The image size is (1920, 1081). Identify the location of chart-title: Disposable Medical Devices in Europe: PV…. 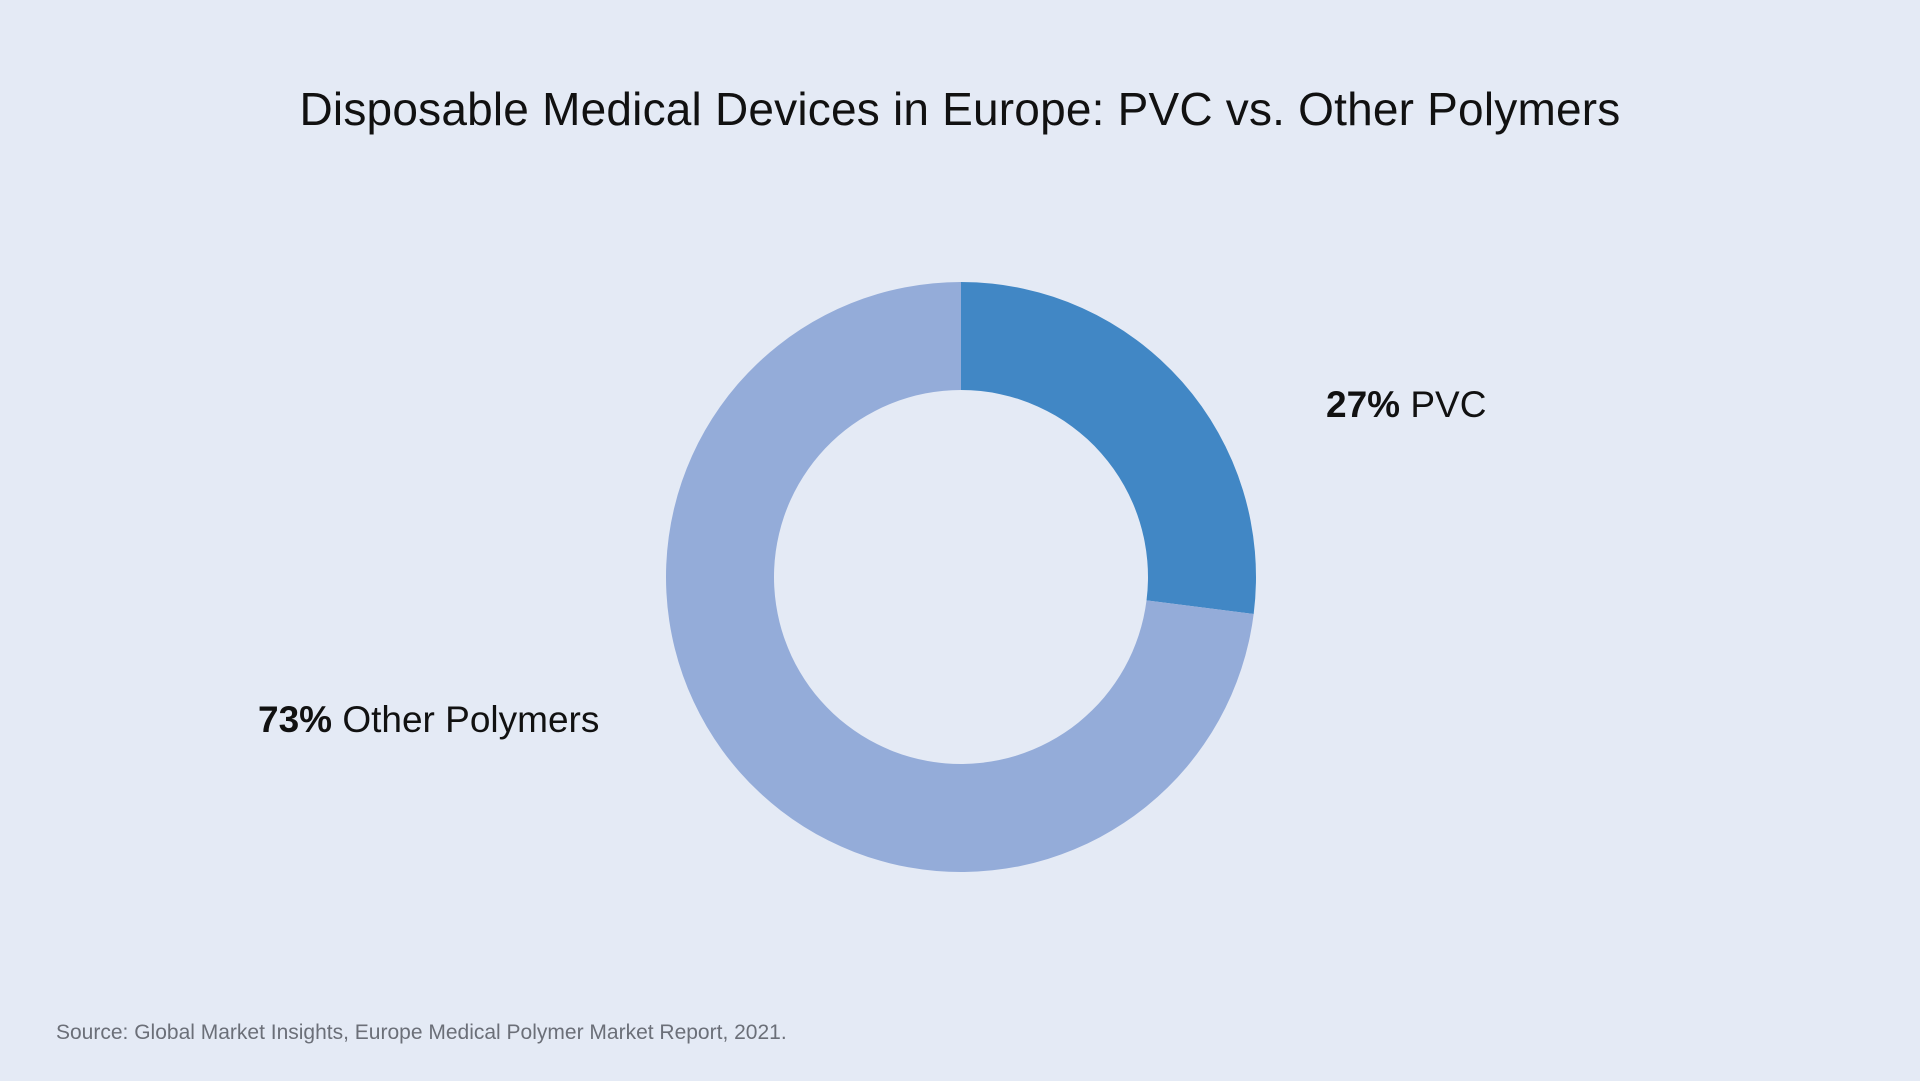
(960, 109).